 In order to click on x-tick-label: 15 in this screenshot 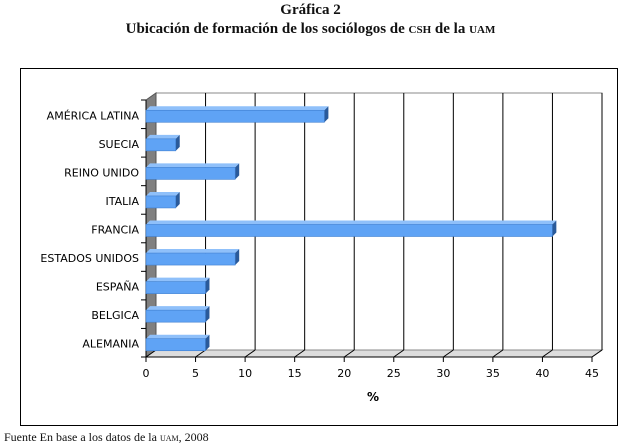, I will do `click(295, 373)`.